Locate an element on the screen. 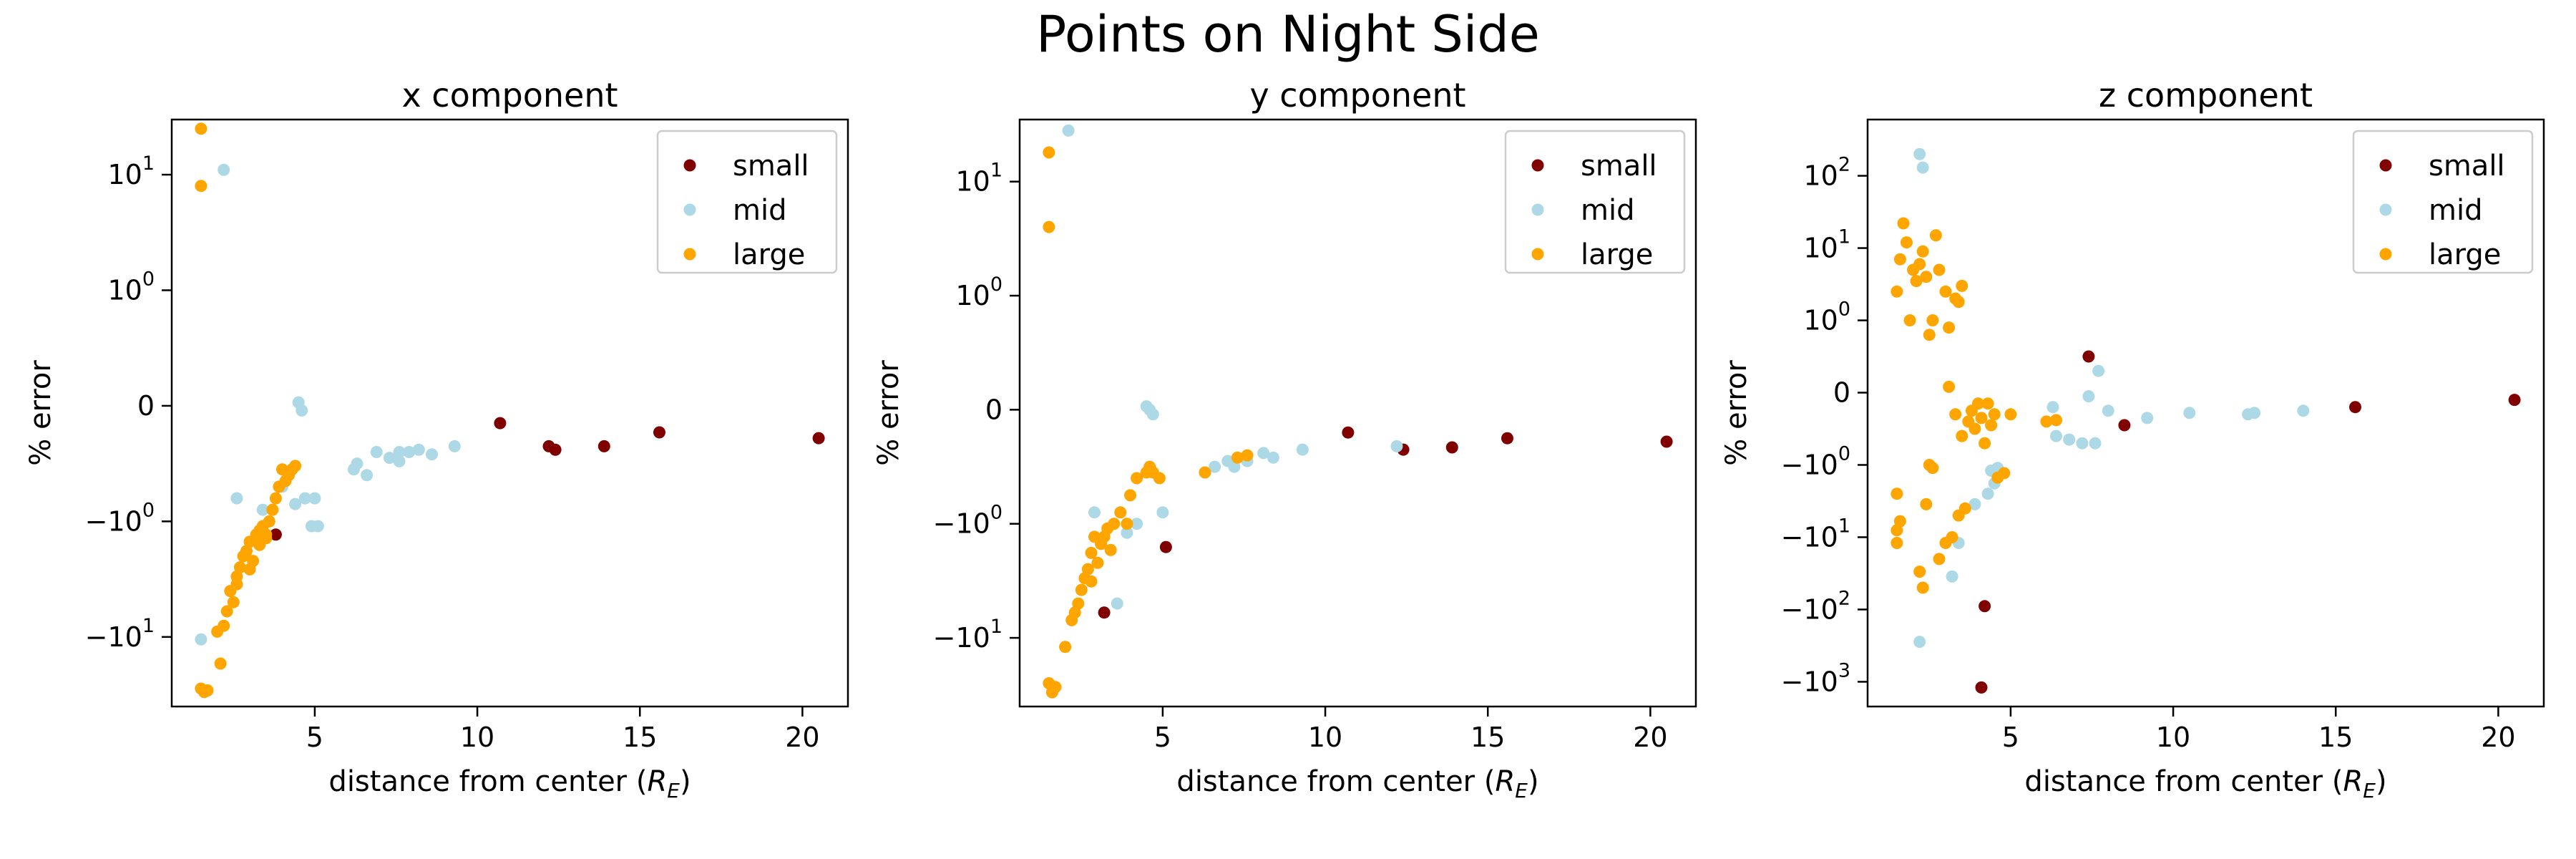  y-tick-label: 10⁰ is located at coordinates (1826, 317).